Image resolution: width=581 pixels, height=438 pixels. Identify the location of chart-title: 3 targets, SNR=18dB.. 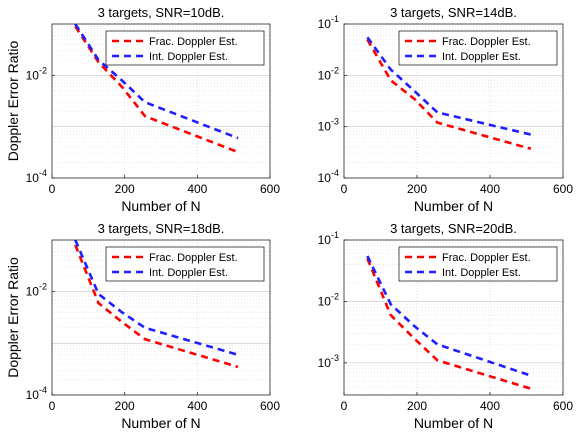
(161, 228).